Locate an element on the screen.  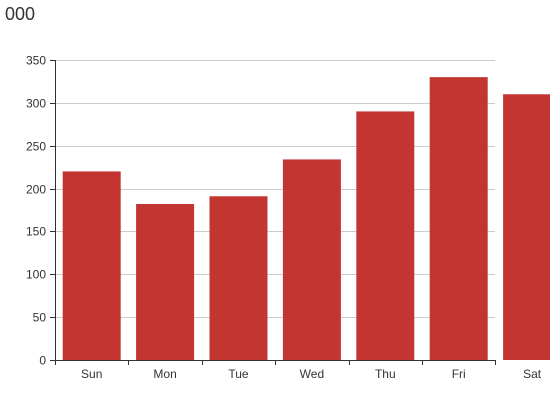
x-tick-label: Fri is located at coordinates (459, 374).